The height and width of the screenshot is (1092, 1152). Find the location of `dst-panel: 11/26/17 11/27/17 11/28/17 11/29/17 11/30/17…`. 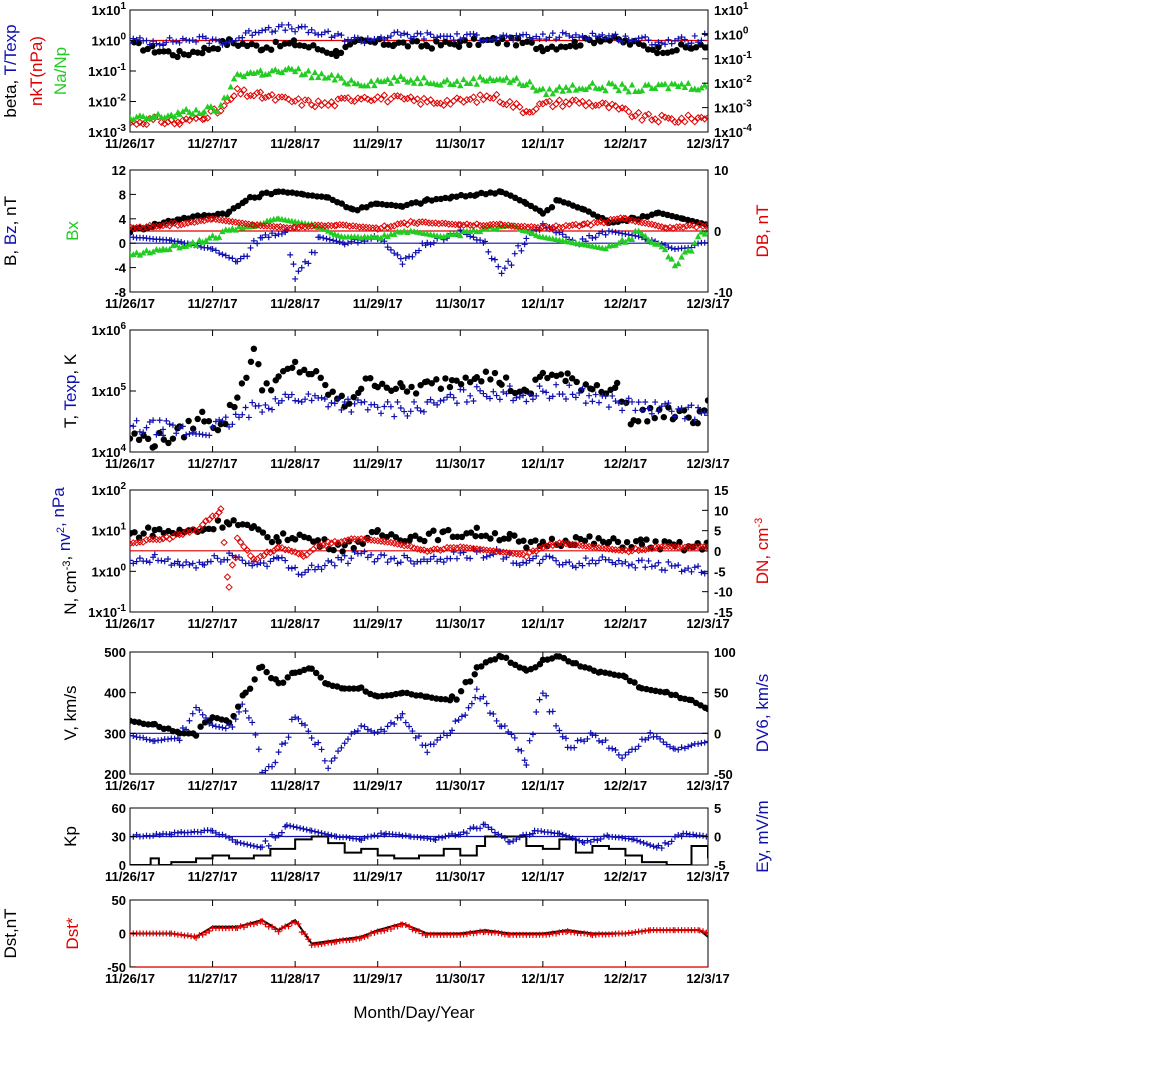

dst-panel: 11/26/17 11/27/17 11/28/17 11/29/17 11/30/17… is located at coordinates (365, 939).